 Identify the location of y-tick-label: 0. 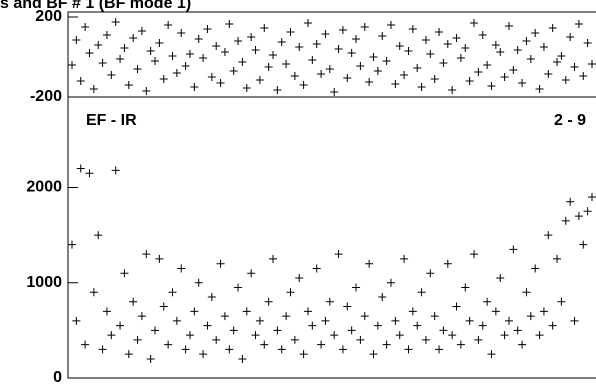
(57, 376).